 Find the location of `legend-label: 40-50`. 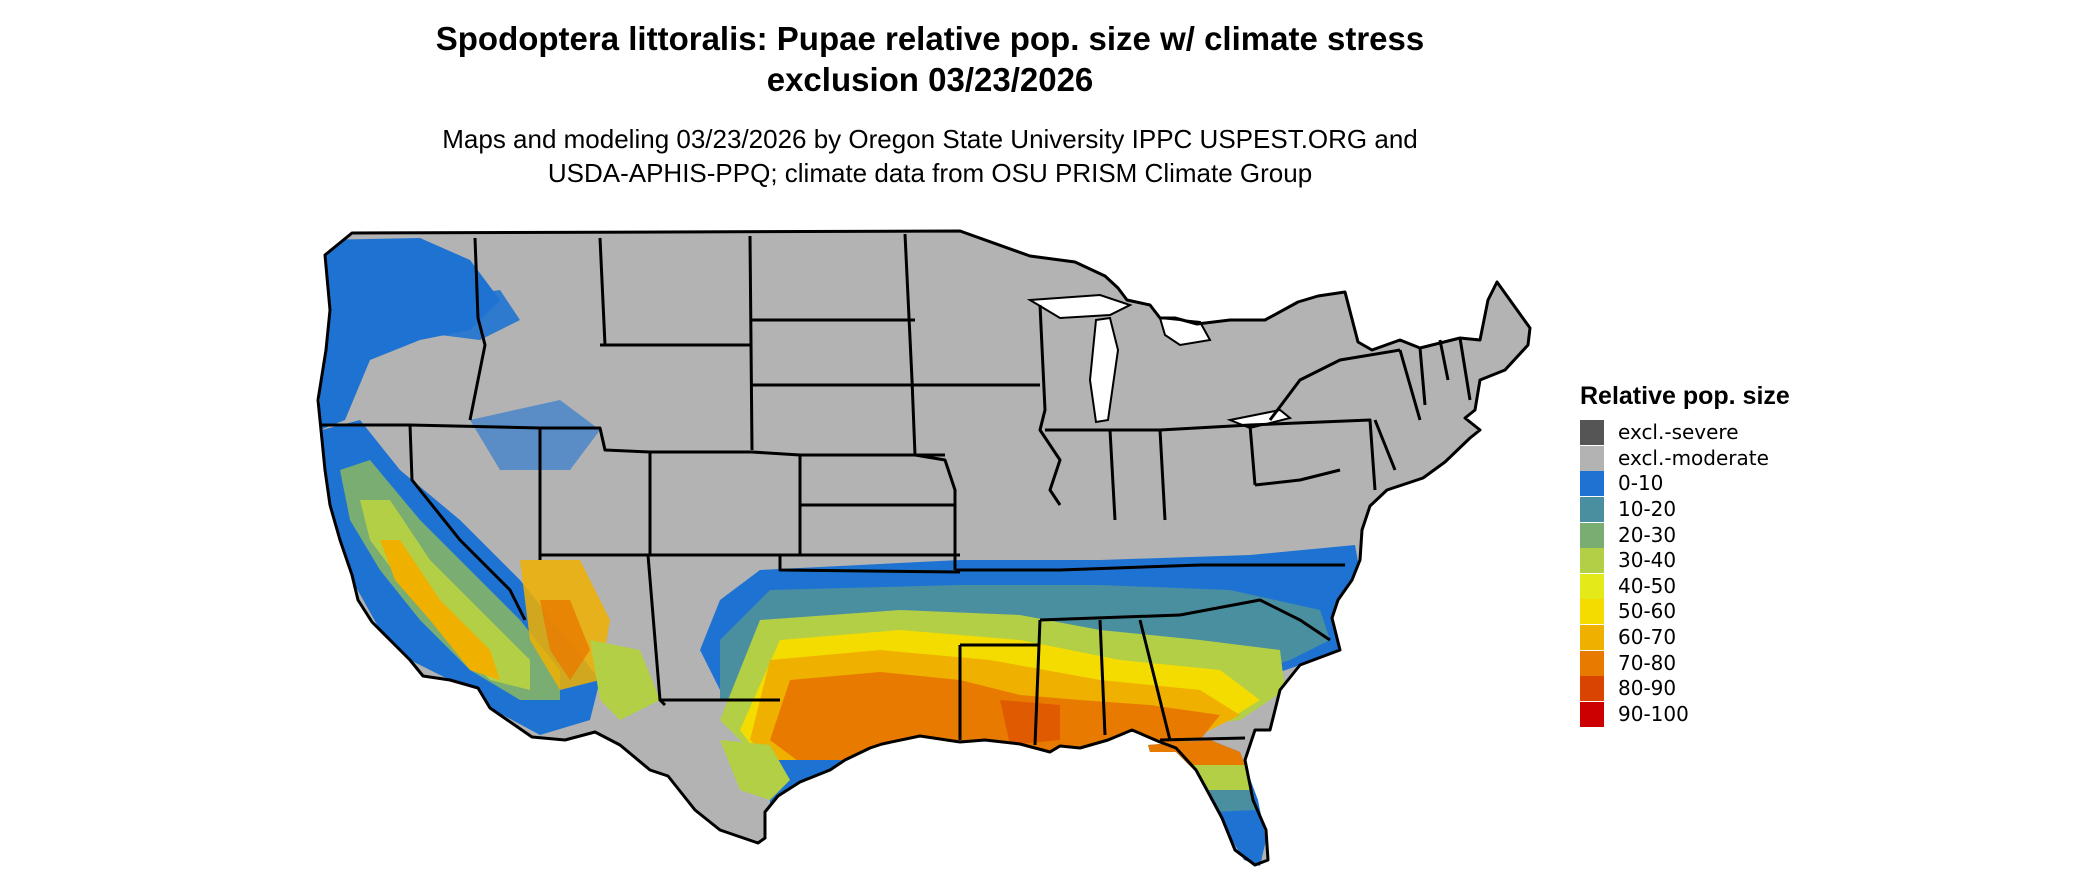

legend-label: 40-50 is located at coordinates (1647, 585).